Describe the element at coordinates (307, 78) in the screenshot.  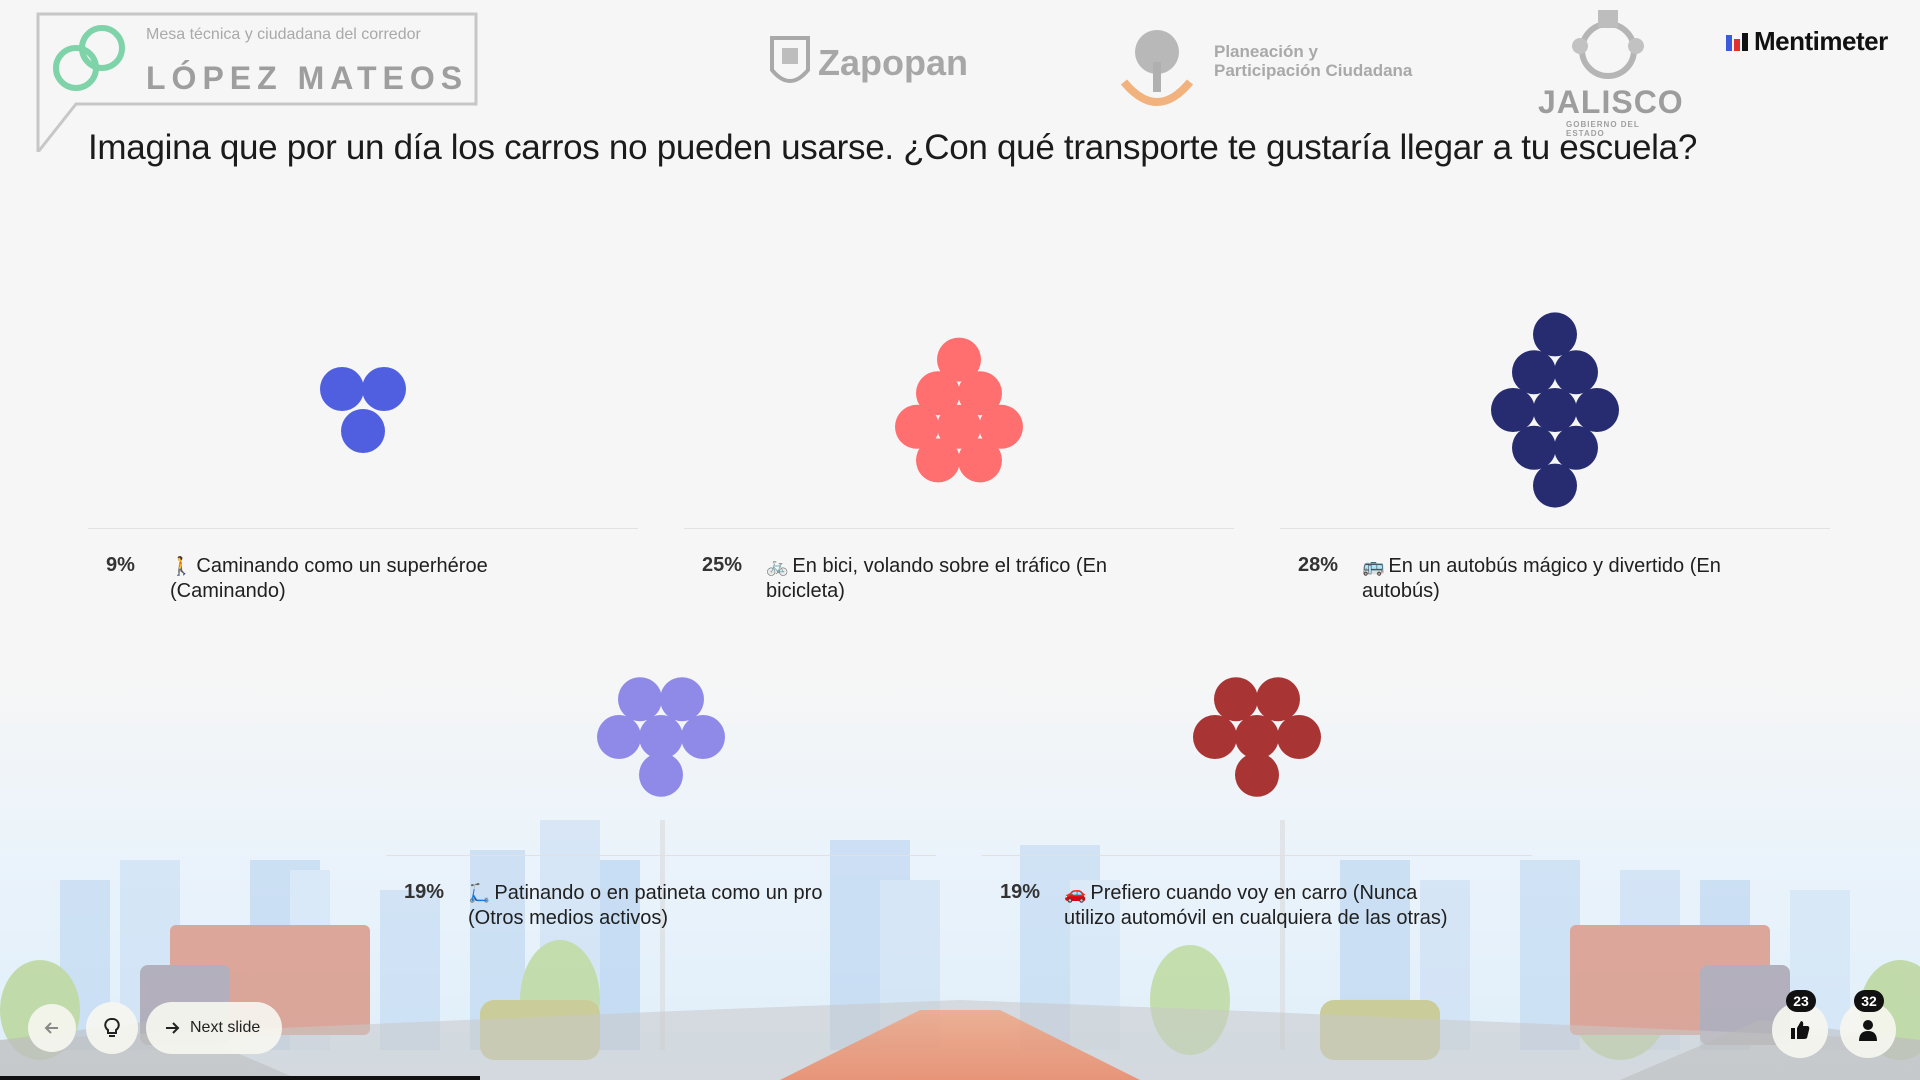
I see `mesa-title: LÓPEZ MATEOS` at that location.